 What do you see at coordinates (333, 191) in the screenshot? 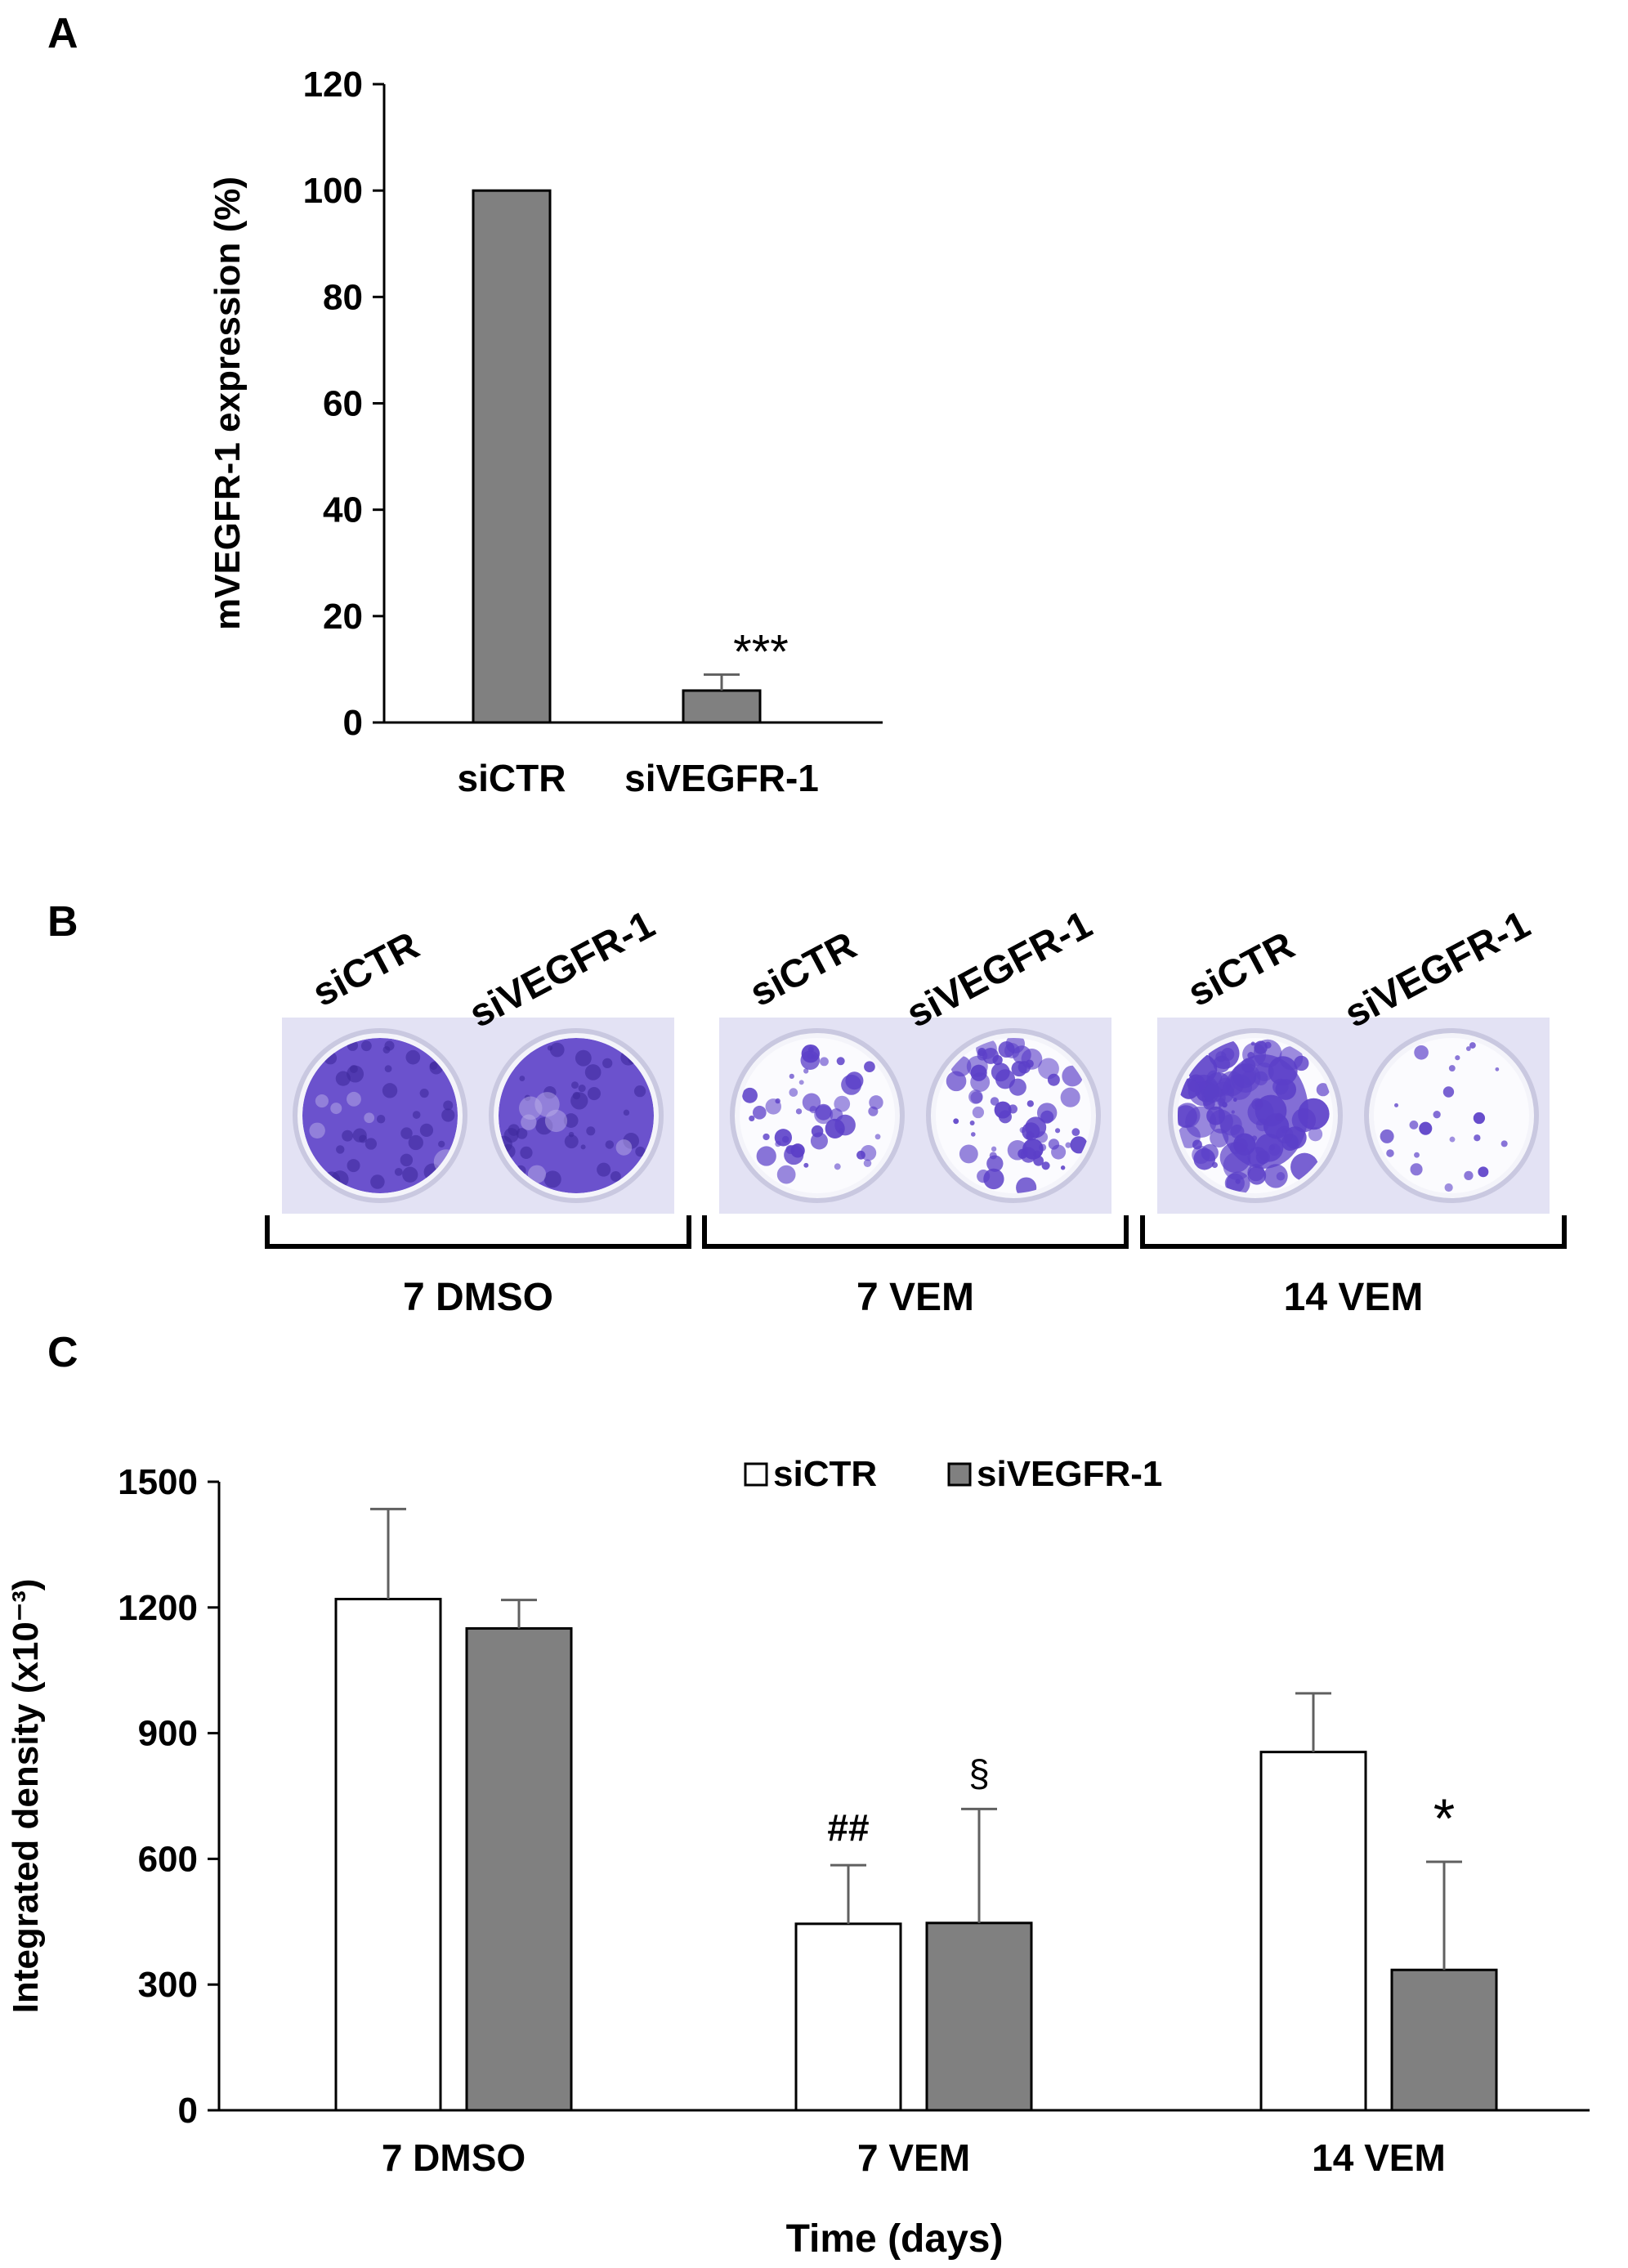
I see `y-tick-label: 100` at bounding box center [333, 191].